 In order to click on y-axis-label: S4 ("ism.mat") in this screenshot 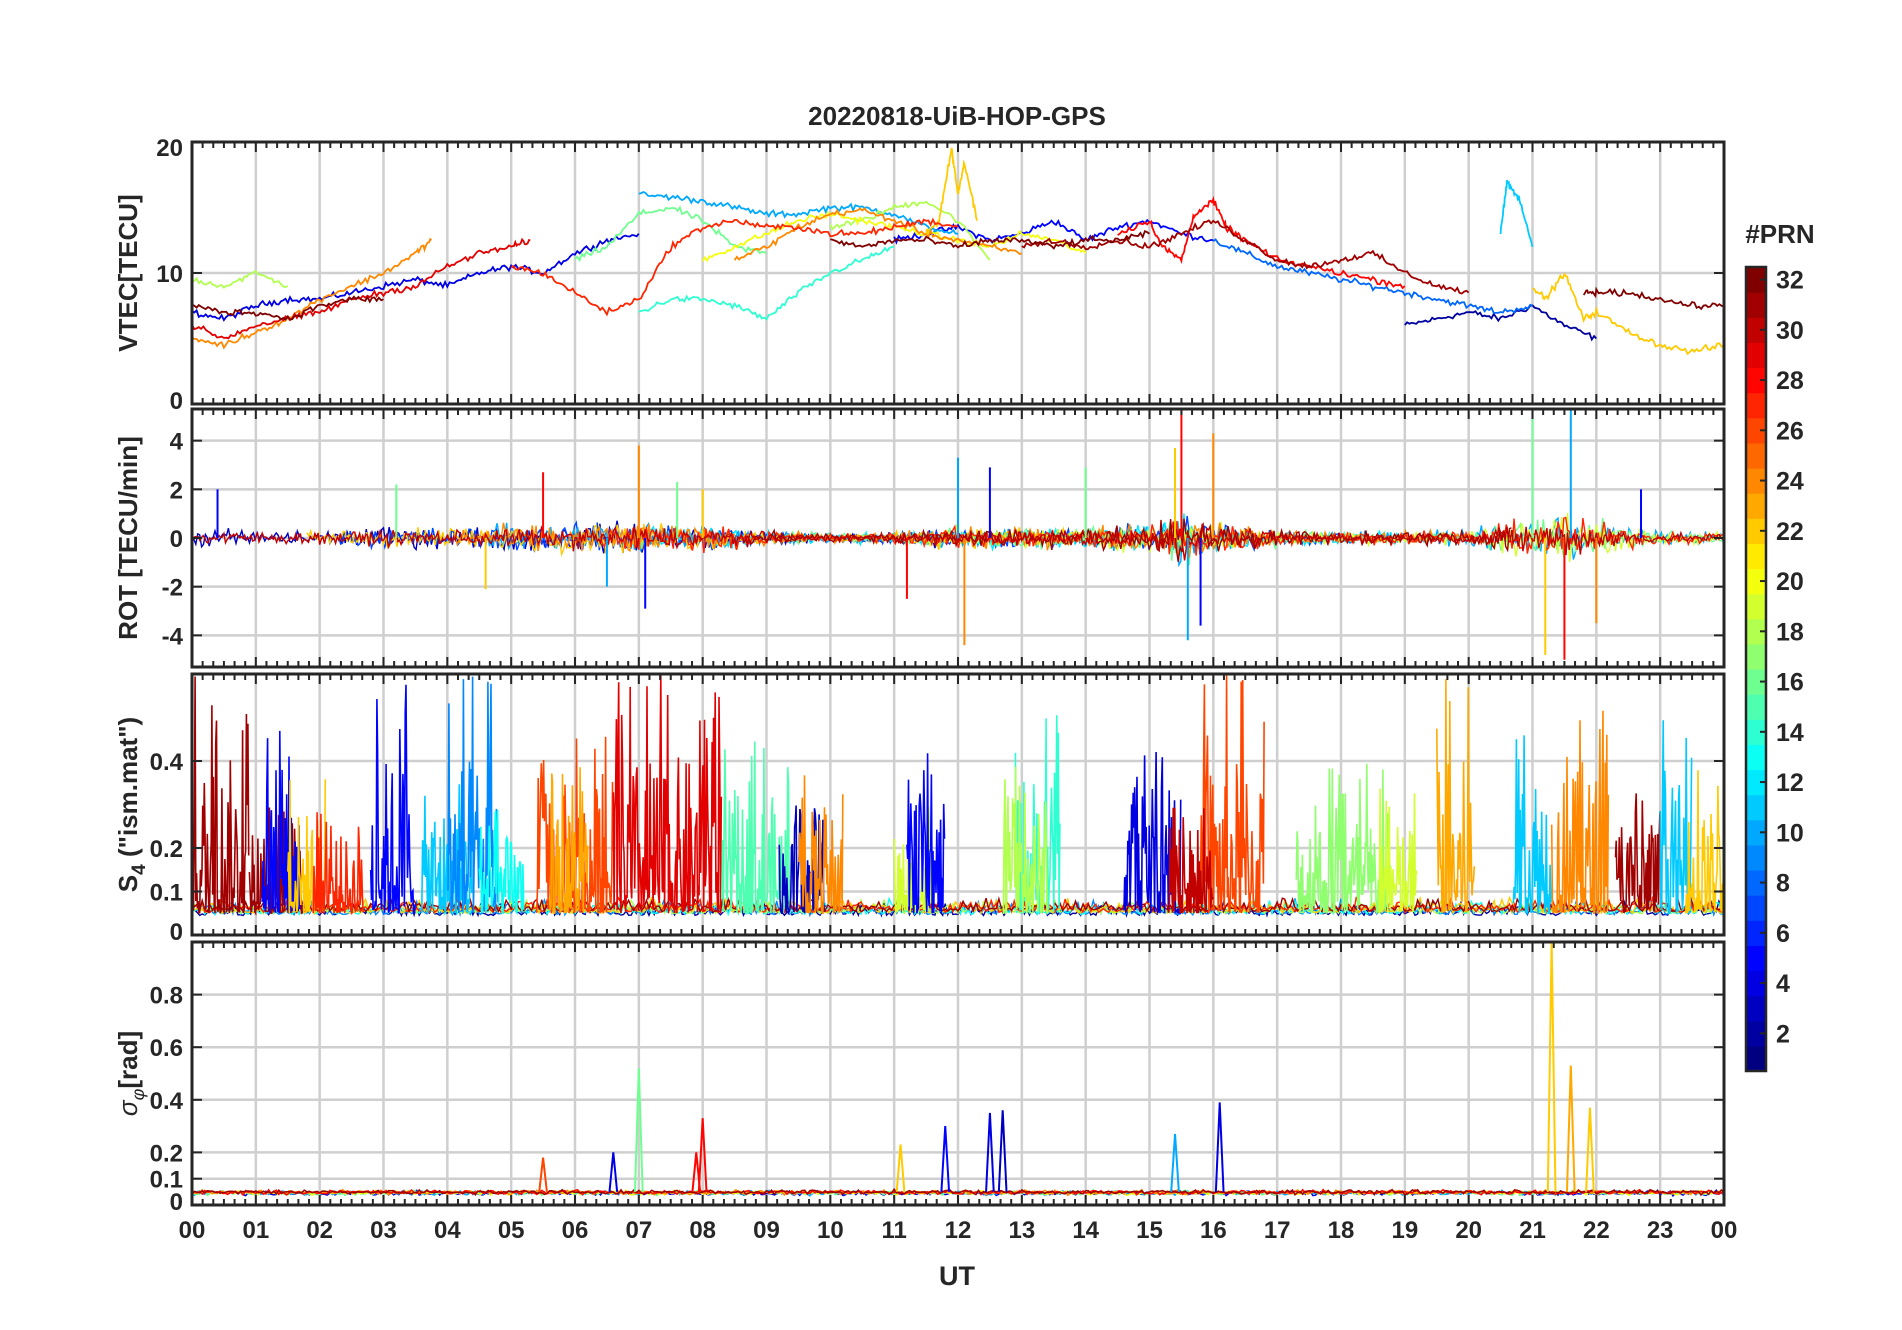, I will do `click(131, 804)`.